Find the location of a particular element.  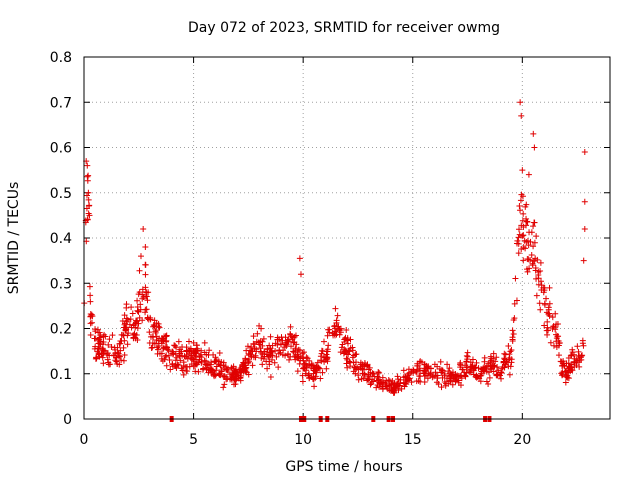

x-tick-label: 20 is located at coordinates (522, 440).